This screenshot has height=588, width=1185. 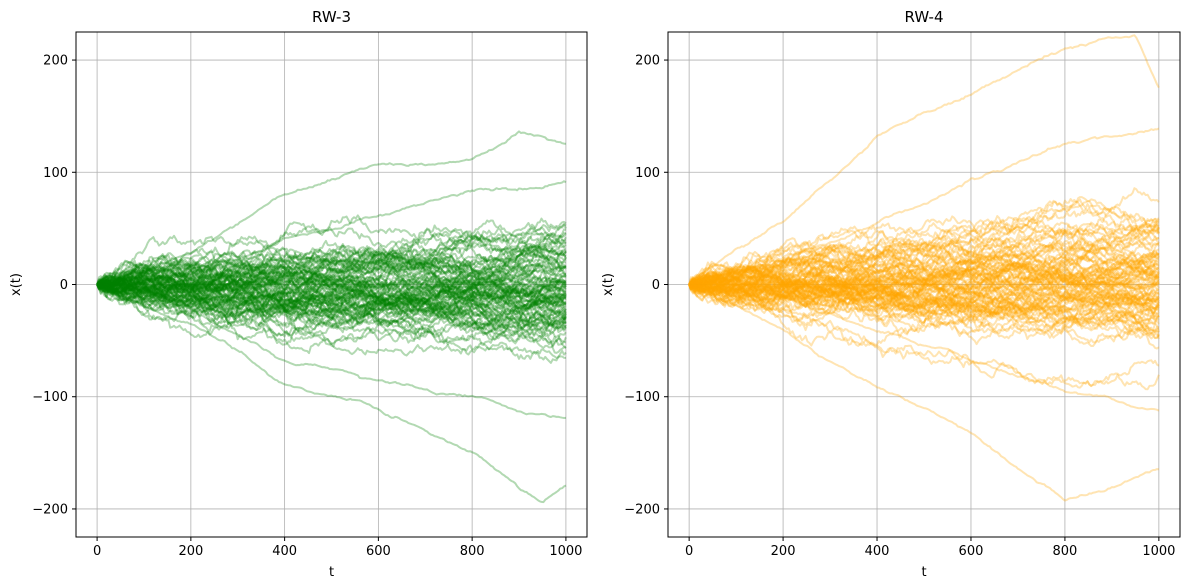 What do you see at coordinates (971, 551) in the screenshot?
I see `x-tick-label: 600` at bounding box center [971, 551].